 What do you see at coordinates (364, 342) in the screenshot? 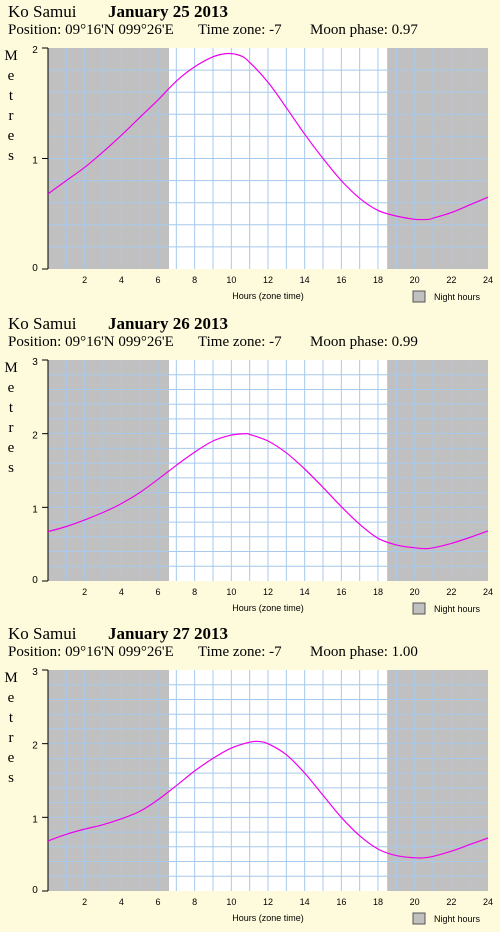
I see `moon-phase-text: Moon phase: 0.99` at bounding box center [364, 342].